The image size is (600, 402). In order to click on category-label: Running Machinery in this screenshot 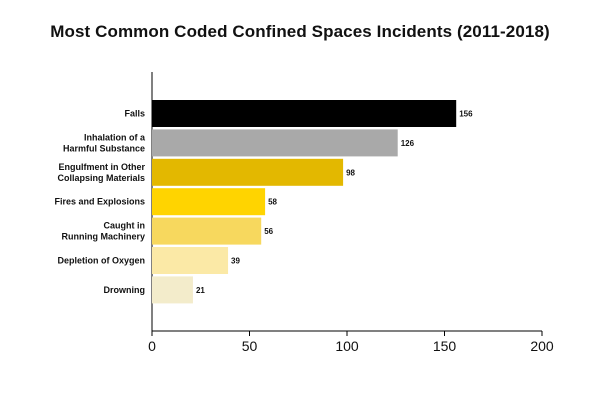, I will do `click(103, 237)`.